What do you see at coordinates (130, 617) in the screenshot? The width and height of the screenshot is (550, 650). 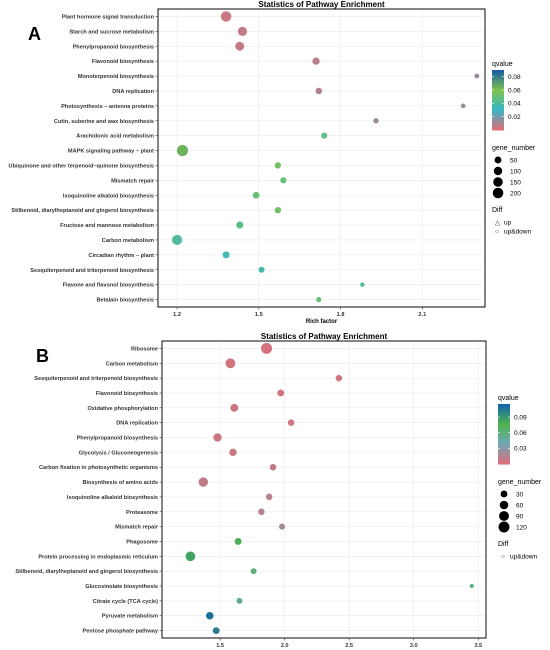 I see `y-tick-label: Pyruvate metabolism` at bounding box center [130, 617].